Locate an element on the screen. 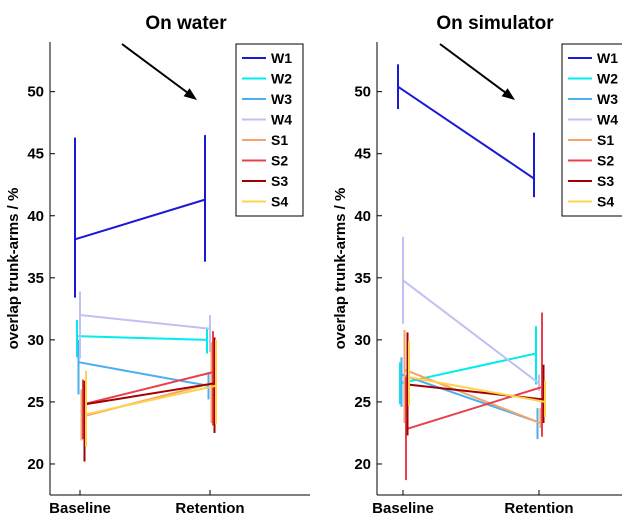 This screenshot has height=515, width=622. series-s1 is located at coordinates (472, 378).